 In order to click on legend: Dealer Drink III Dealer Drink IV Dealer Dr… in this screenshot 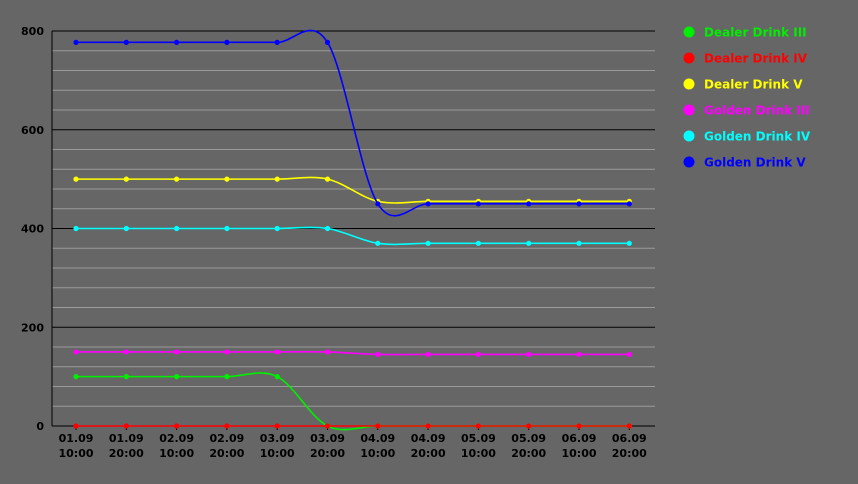, I will do `click(747, 98)`.